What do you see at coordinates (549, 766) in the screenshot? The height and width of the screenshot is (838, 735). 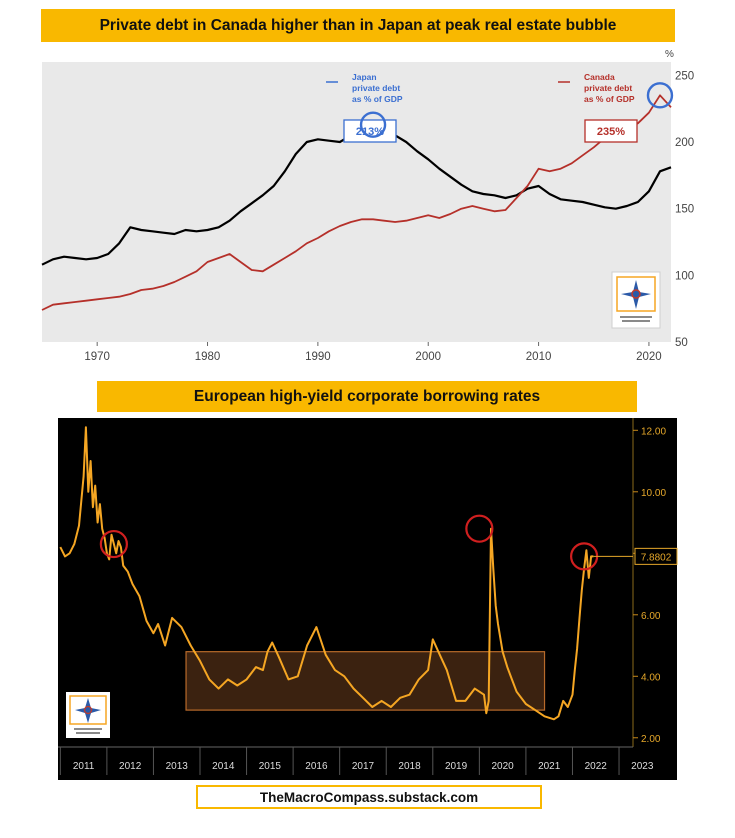 I see `x-tick-label: 2021` at bounding box center [549, 766].